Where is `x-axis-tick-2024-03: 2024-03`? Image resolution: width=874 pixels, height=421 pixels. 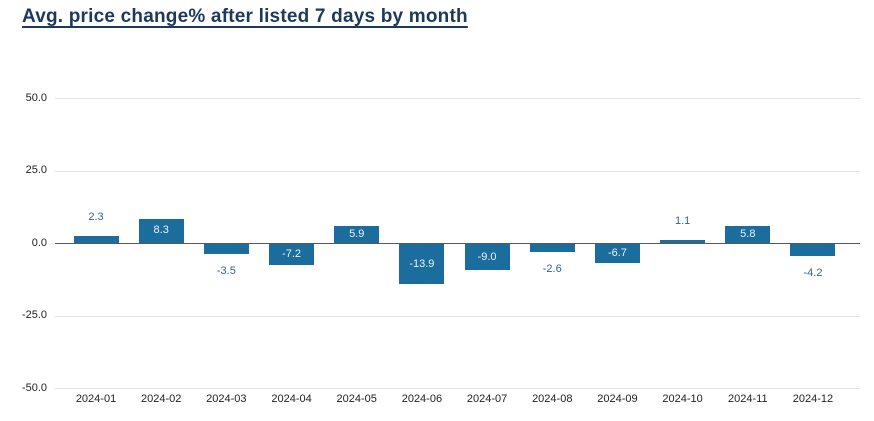
x-axis-tick-2024-03: 2024-03 is located at coordinates (226, 399).